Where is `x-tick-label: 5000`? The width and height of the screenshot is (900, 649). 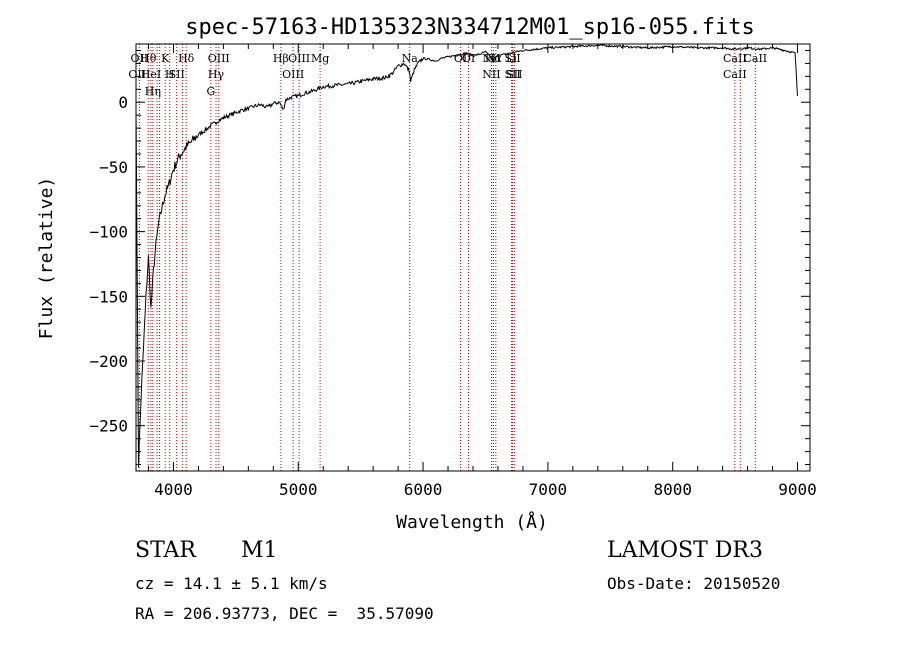 x-tick-label: 5000 is located at coordinates (298, 489).